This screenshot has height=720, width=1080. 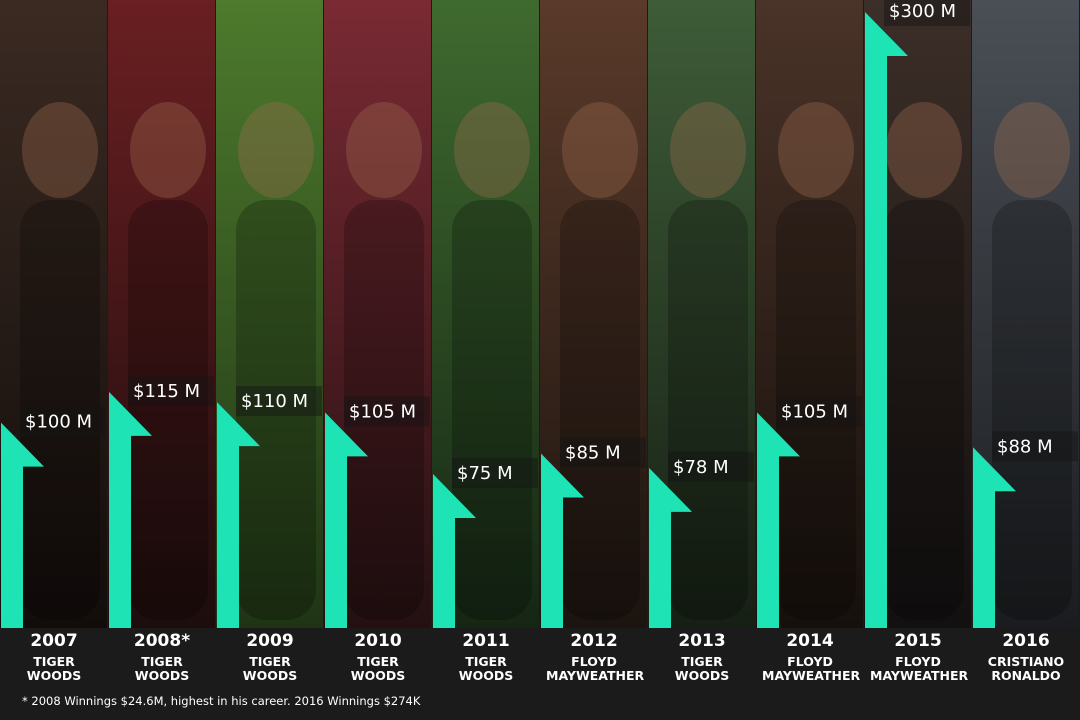 What do you see at coordinates (58, 422) in the screenshot?
I see `value-label: $100 M` at bounding box center [58, 422].